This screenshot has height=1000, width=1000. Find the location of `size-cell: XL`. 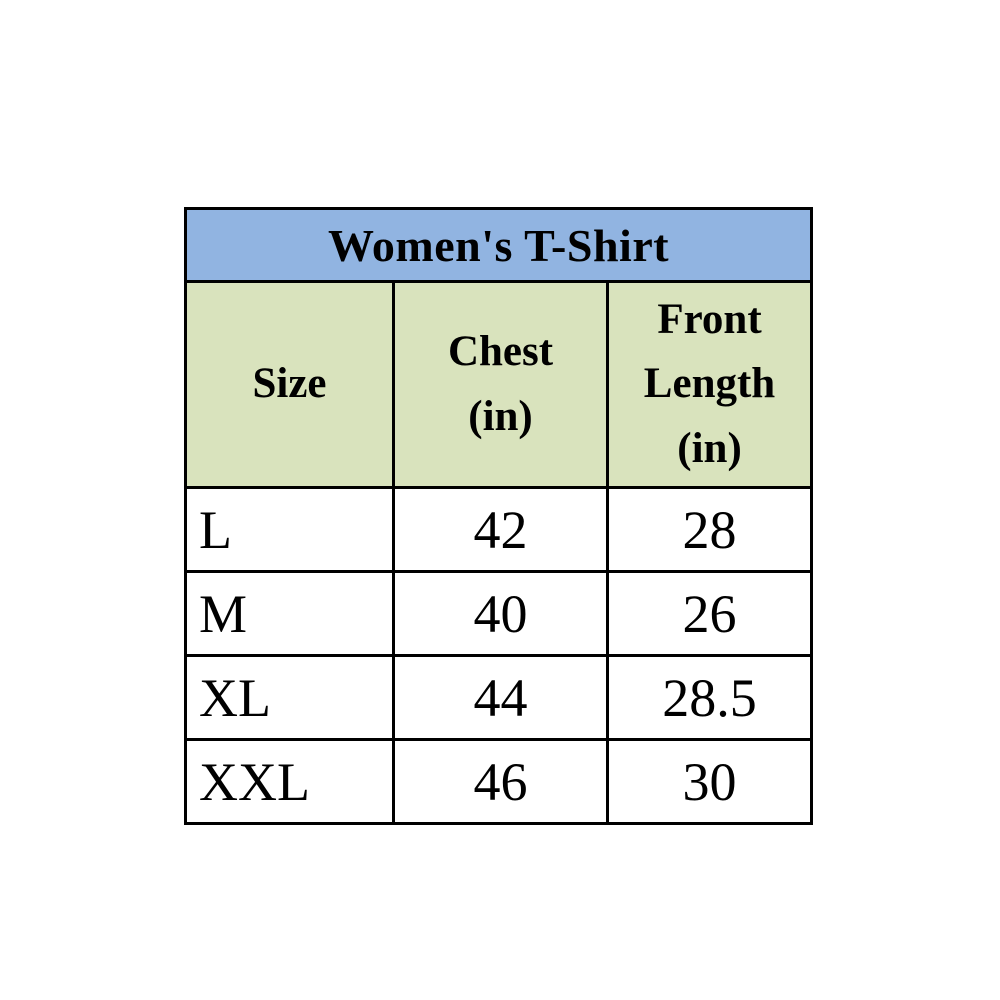

size-cell: XL is located at coordinates (289, 697).